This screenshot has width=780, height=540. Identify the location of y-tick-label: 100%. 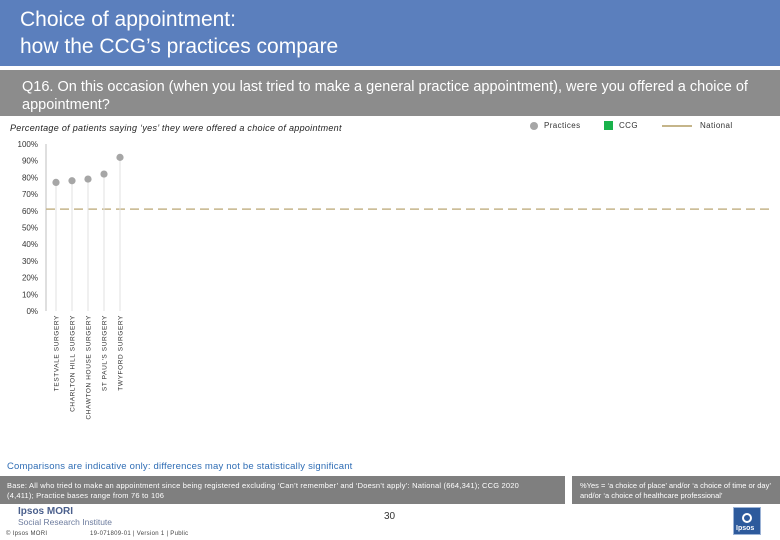
(28, 144).